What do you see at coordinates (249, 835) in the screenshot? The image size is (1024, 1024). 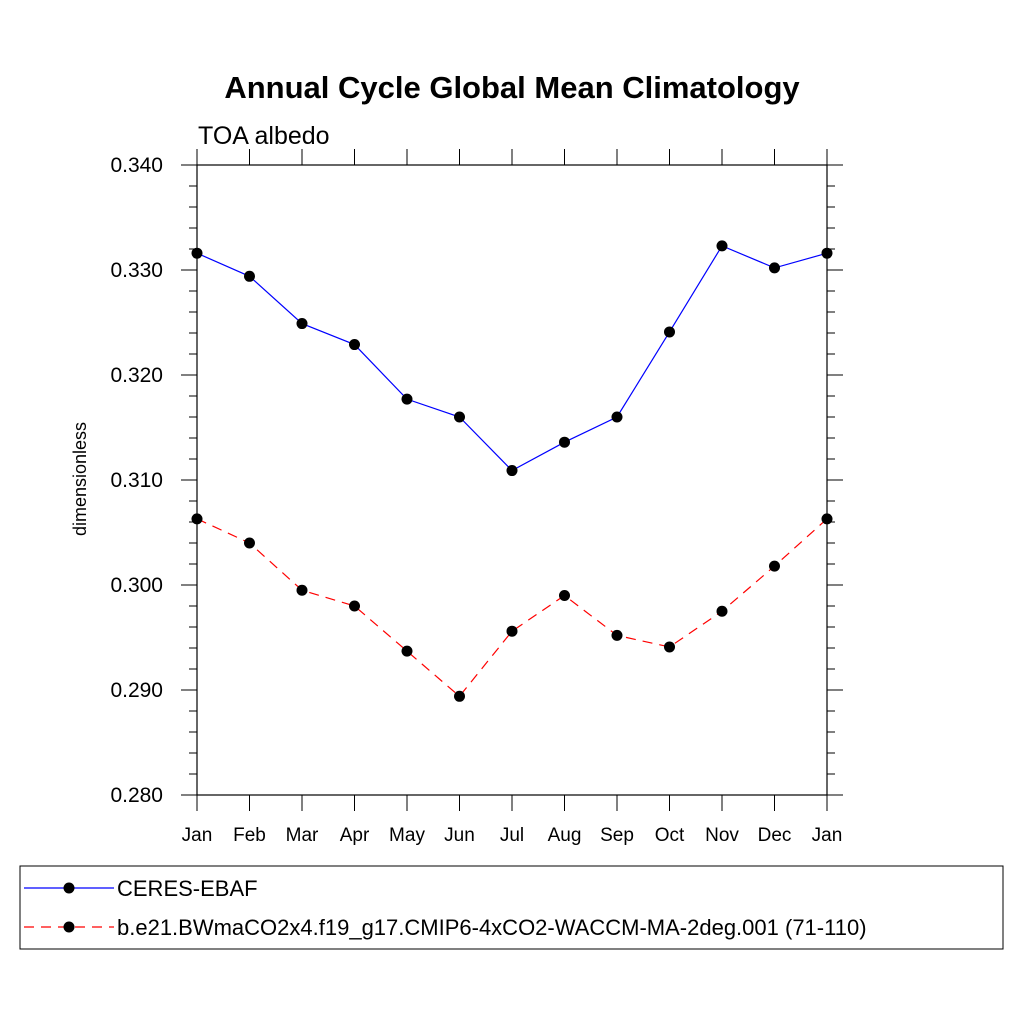 I see `x-tick-label: Feb` at bounding box center [249, 835].